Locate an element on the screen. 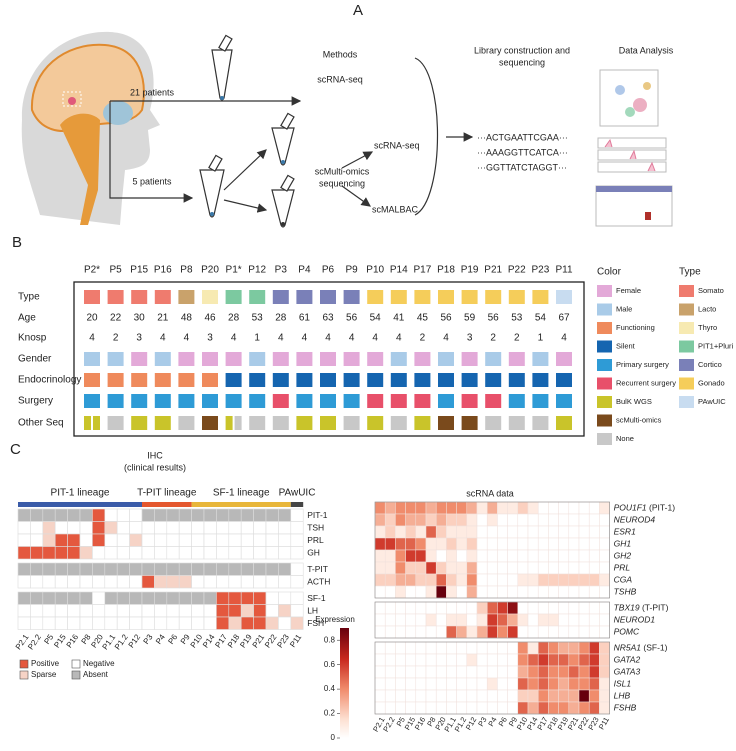 The image size is (736, 751). lineage-label: PAwUIC is located at coordinates (297, 493).